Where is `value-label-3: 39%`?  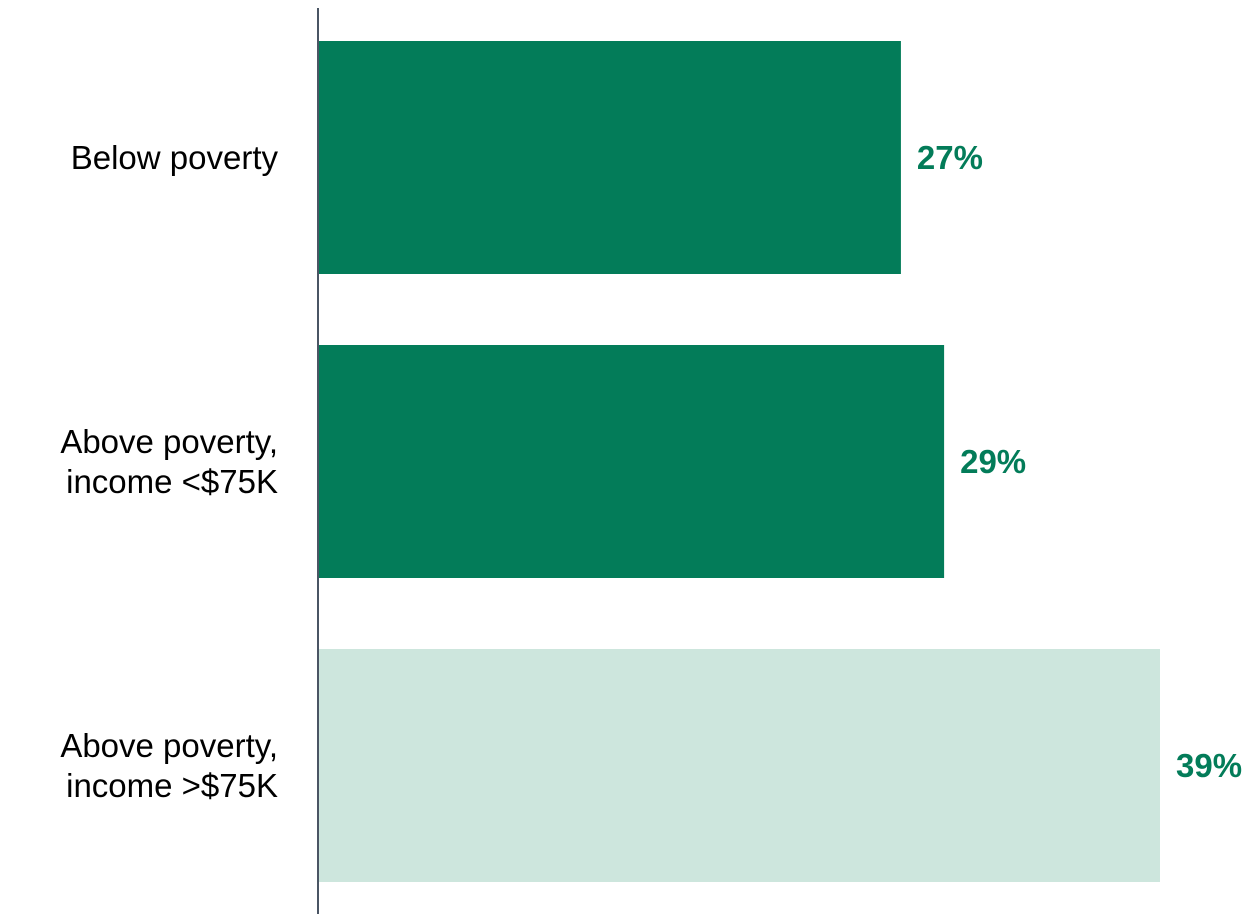 value-label-3: 39% is located at coordinates (1209, 765).